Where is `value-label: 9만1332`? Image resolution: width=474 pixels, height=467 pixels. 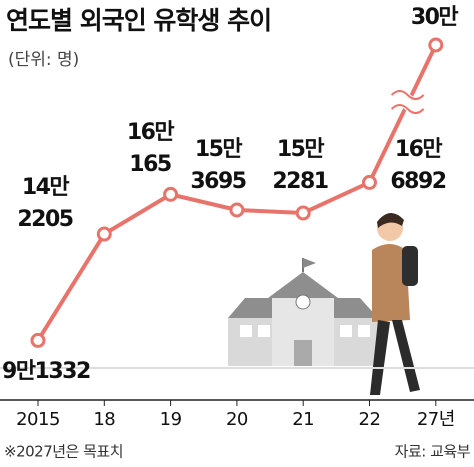 value-label: 9만1332 is located at coordinates (46, 371).